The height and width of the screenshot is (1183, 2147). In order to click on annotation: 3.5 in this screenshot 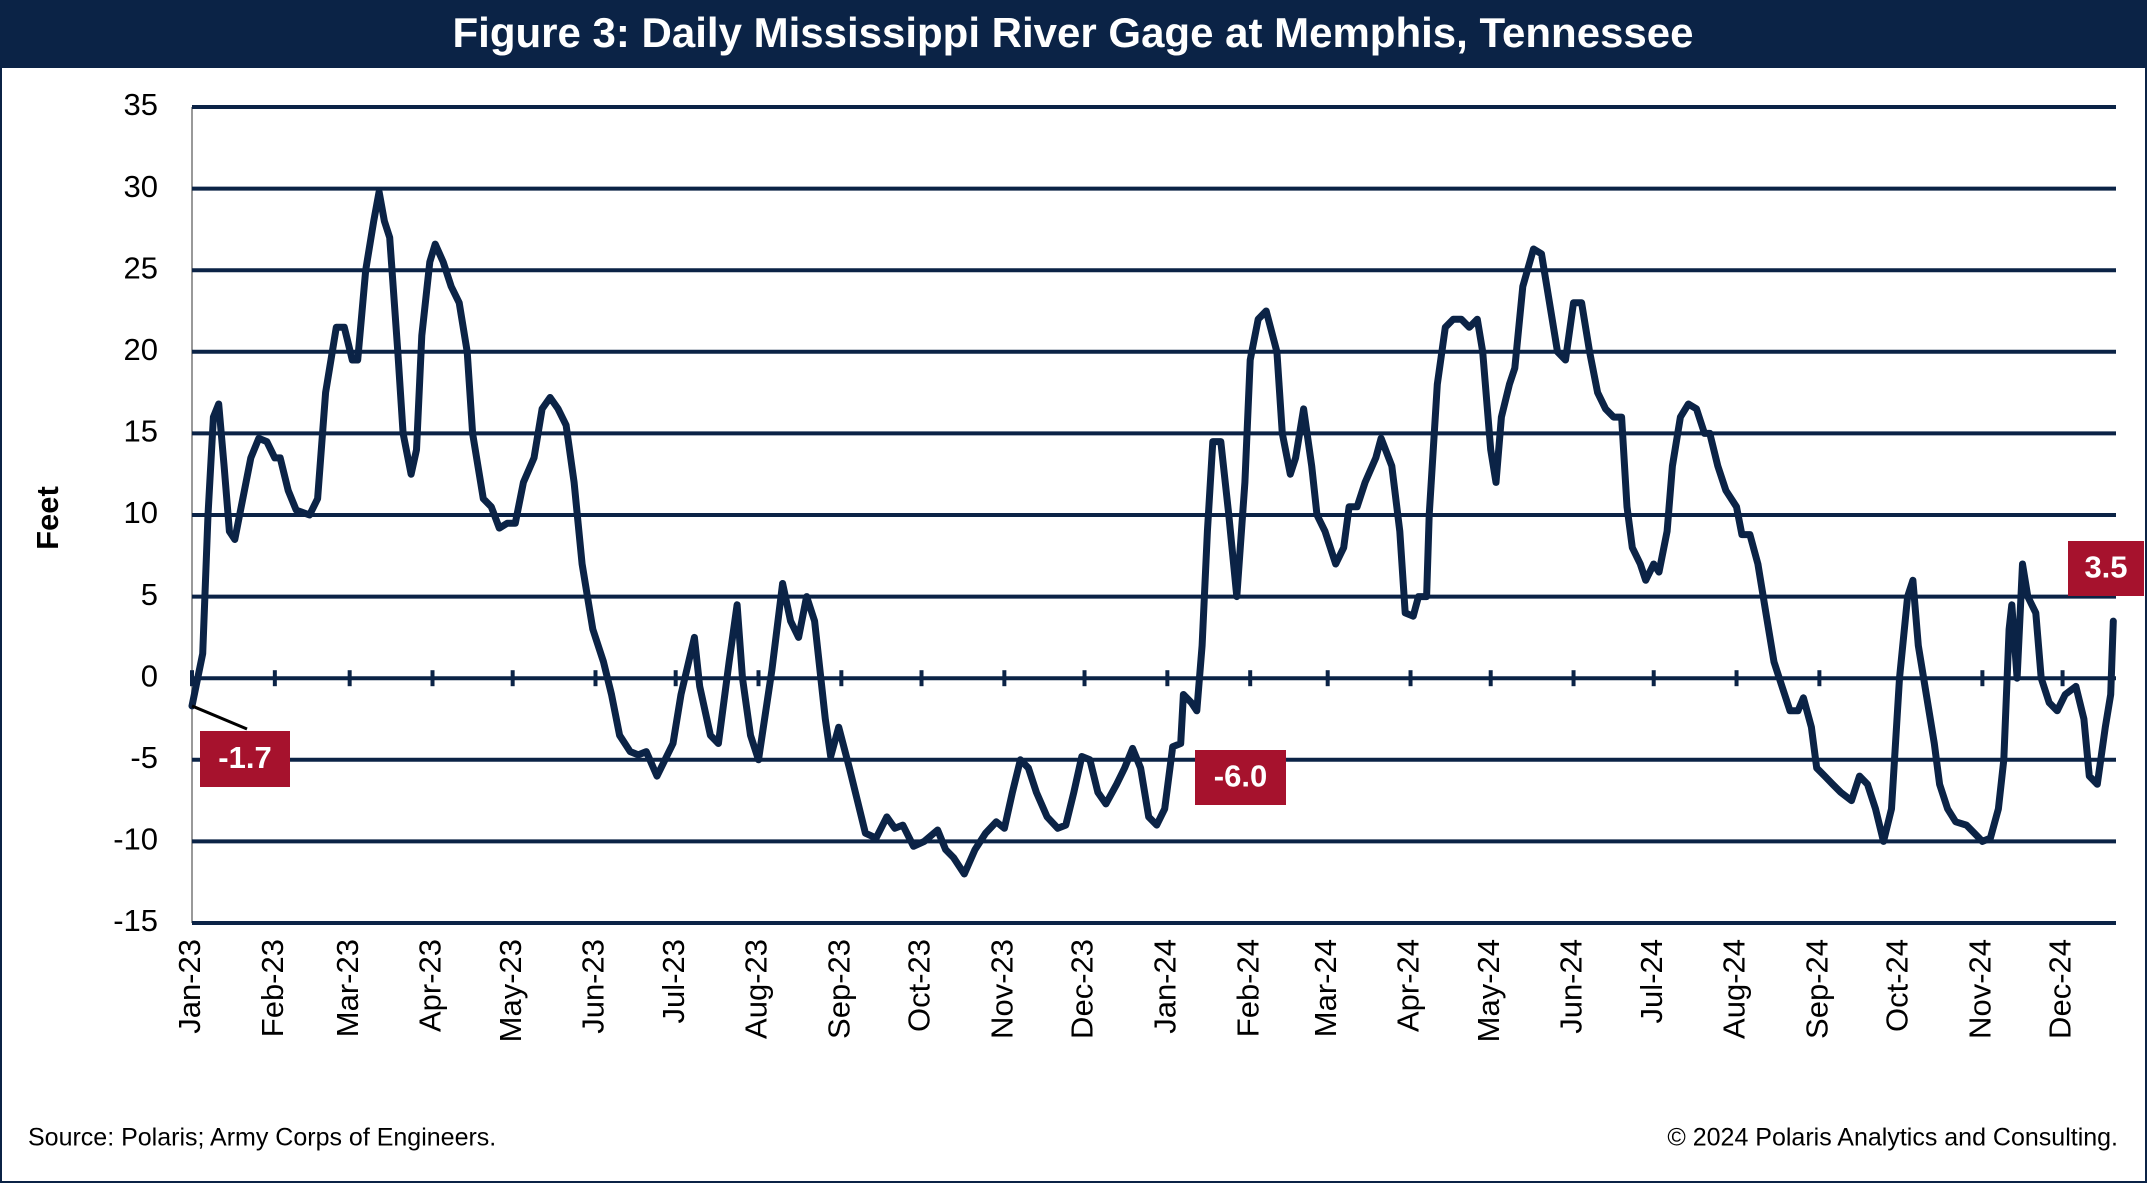, I will do `click(2105, 567)`.